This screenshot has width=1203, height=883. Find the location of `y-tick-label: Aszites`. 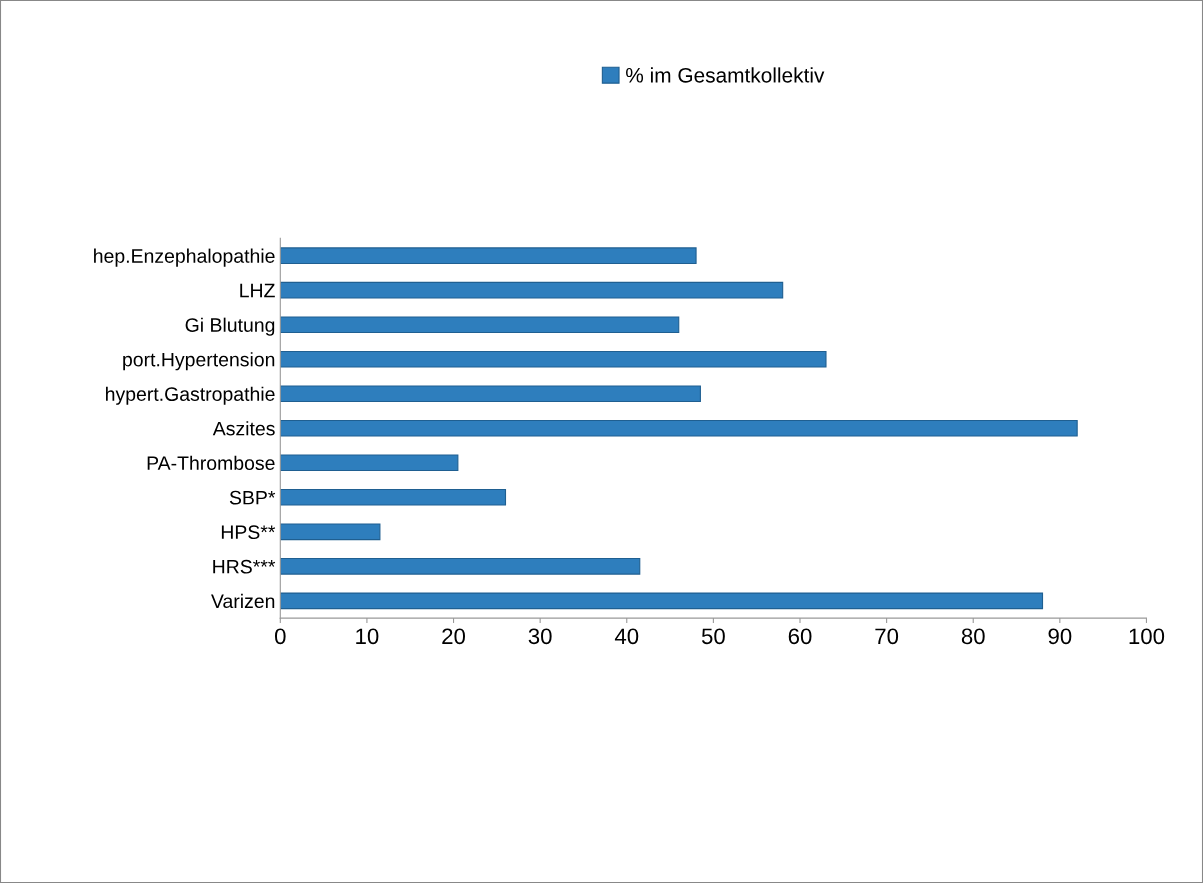

y-tick-label: Aszites is located at coordinates (243, 428).